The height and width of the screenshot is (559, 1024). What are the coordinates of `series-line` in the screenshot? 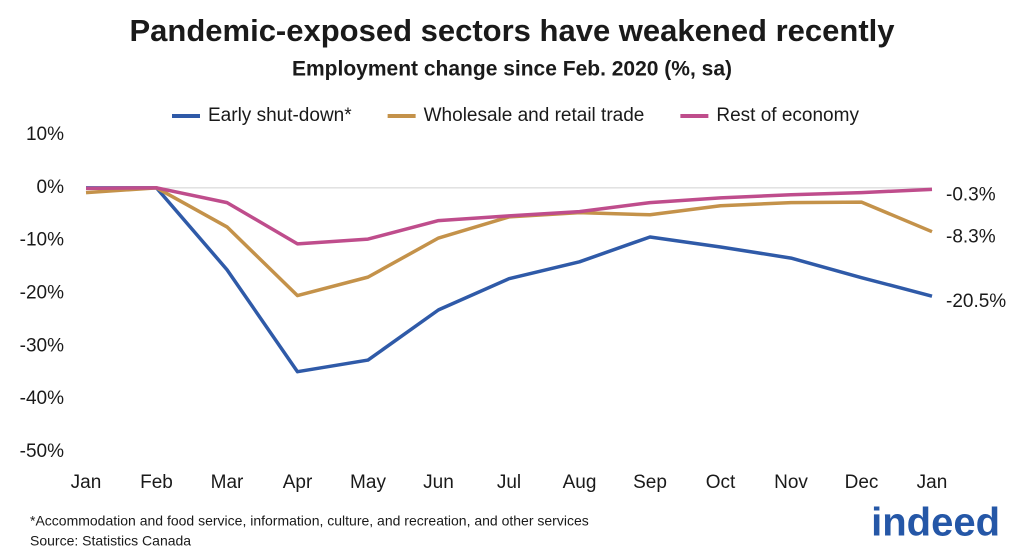 It's located at (509, 216).